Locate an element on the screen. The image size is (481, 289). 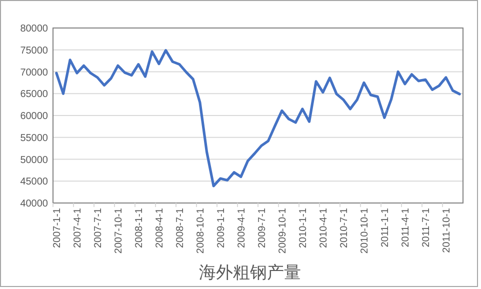
x-tick-label: 2011-10-1 is located at coordinates (446, 230).